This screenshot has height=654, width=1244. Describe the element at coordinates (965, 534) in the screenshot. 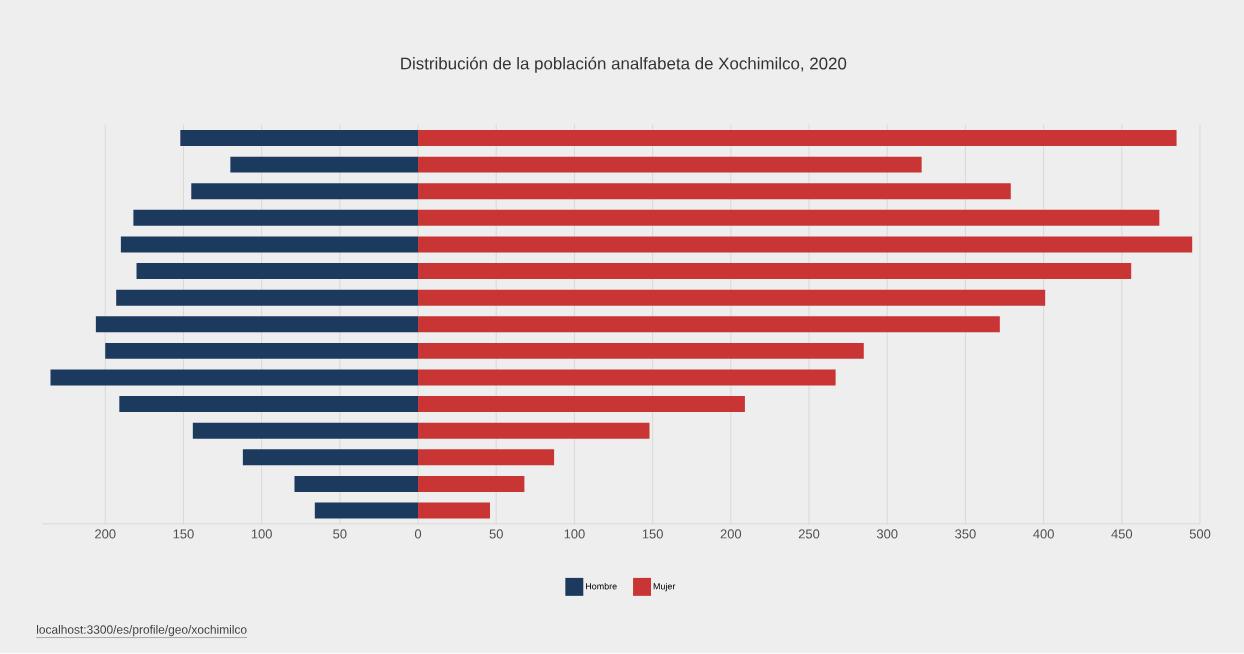

I see `x-tick-label: 350` at that location.